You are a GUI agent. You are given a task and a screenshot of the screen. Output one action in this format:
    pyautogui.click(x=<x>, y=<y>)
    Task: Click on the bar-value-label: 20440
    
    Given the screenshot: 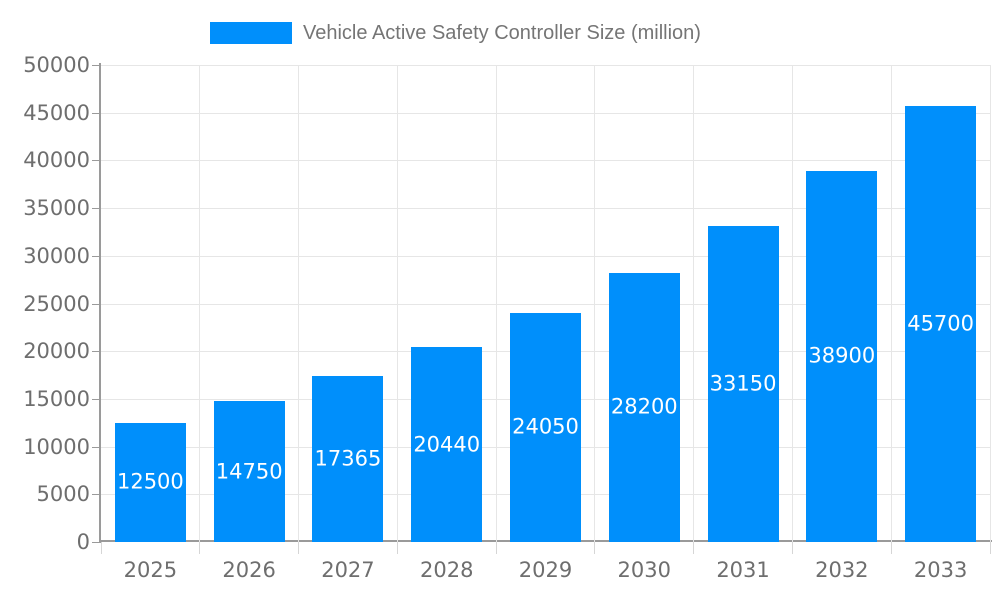 What is the action you would take?
    pyautogui.click(x=447, y=444)
    